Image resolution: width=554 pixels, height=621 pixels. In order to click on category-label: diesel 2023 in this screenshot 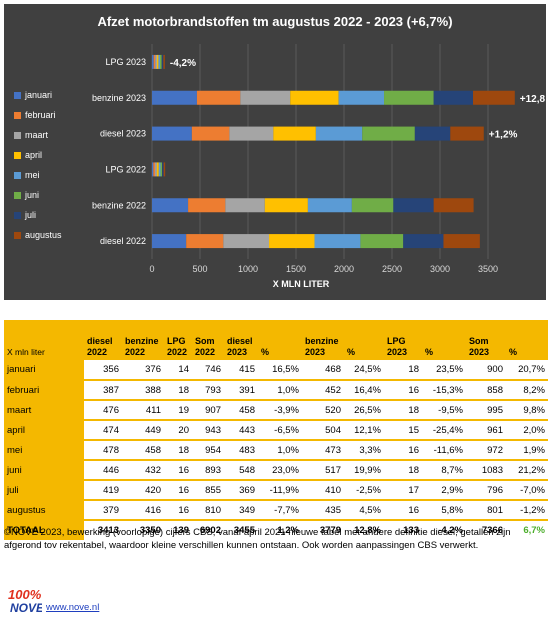, I will do `click(123, 134)`.